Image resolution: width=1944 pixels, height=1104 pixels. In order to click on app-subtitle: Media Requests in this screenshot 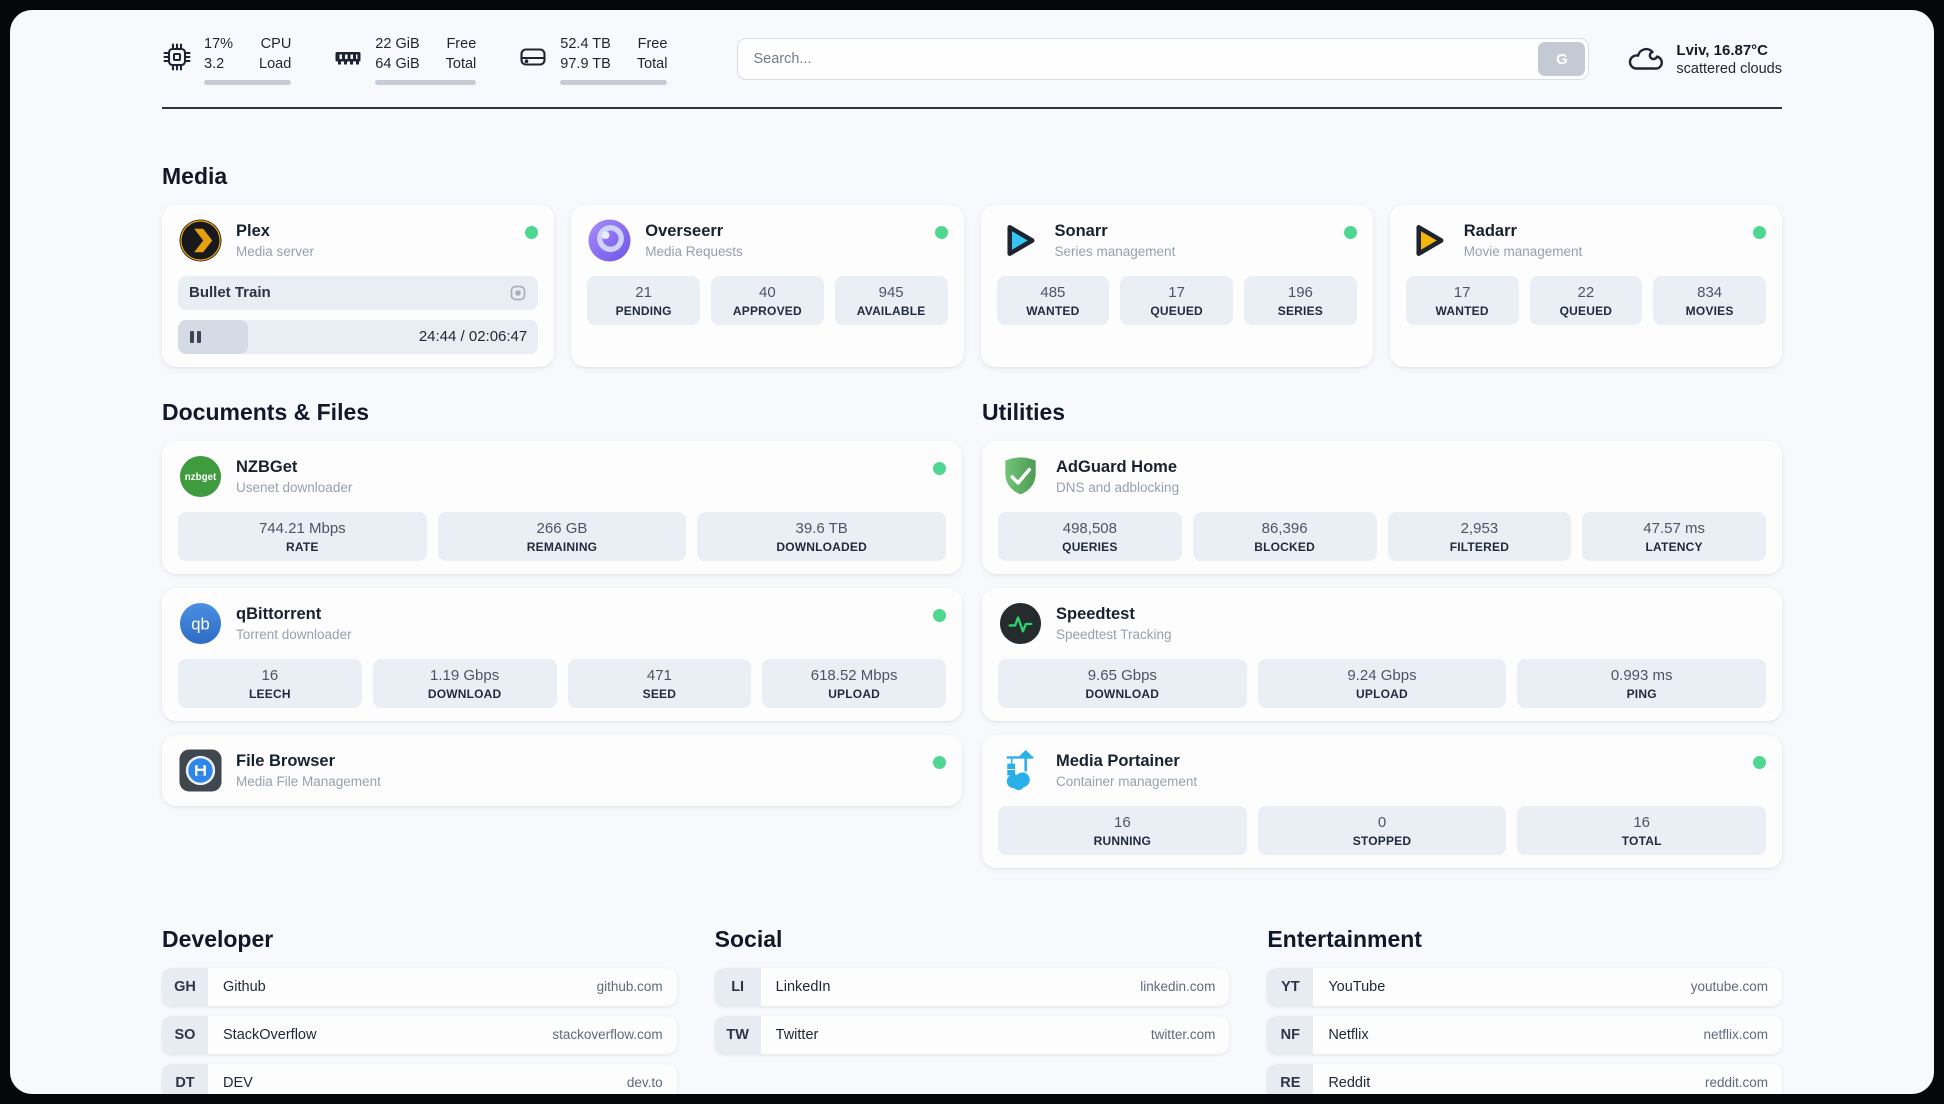, I will do `click(694, 251)`.